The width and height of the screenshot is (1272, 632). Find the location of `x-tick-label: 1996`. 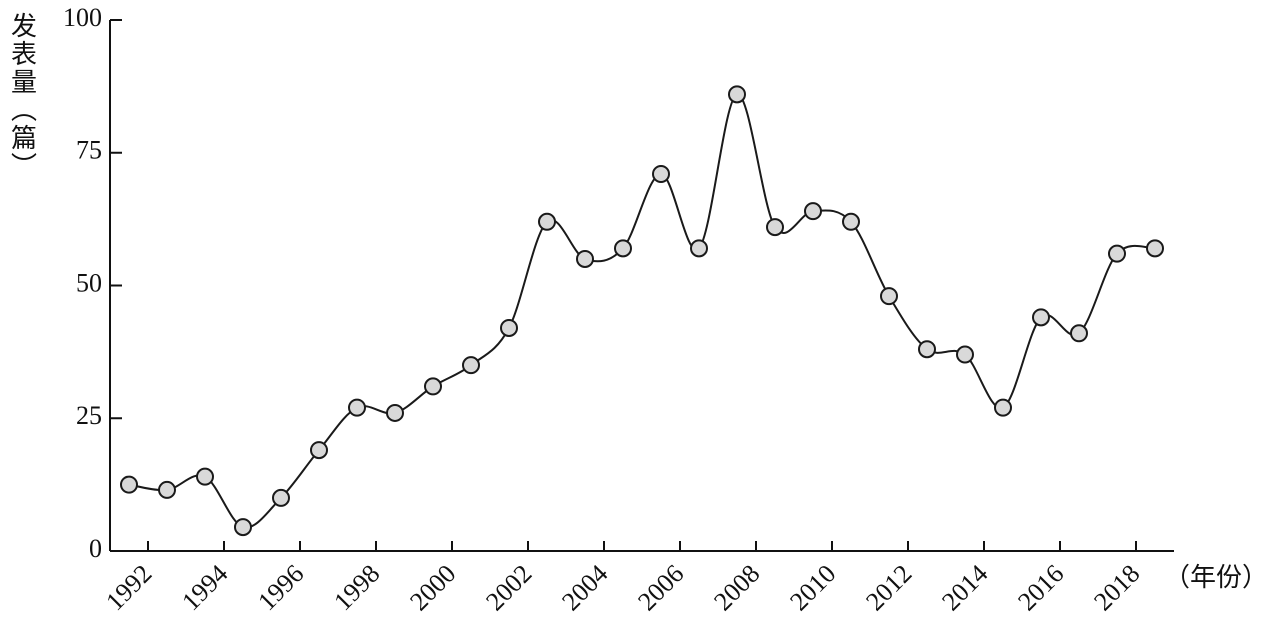

x-tick-label: 1996 is located at coordinates (280, 587).